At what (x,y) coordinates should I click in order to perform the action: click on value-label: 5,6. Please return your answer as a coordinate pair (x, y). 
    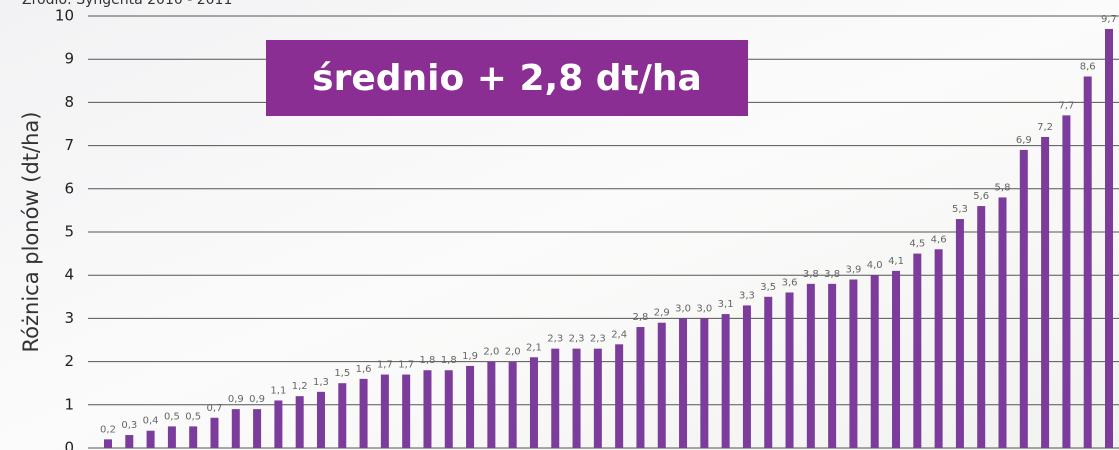
    Looking at the image, I should click on (981, 196).